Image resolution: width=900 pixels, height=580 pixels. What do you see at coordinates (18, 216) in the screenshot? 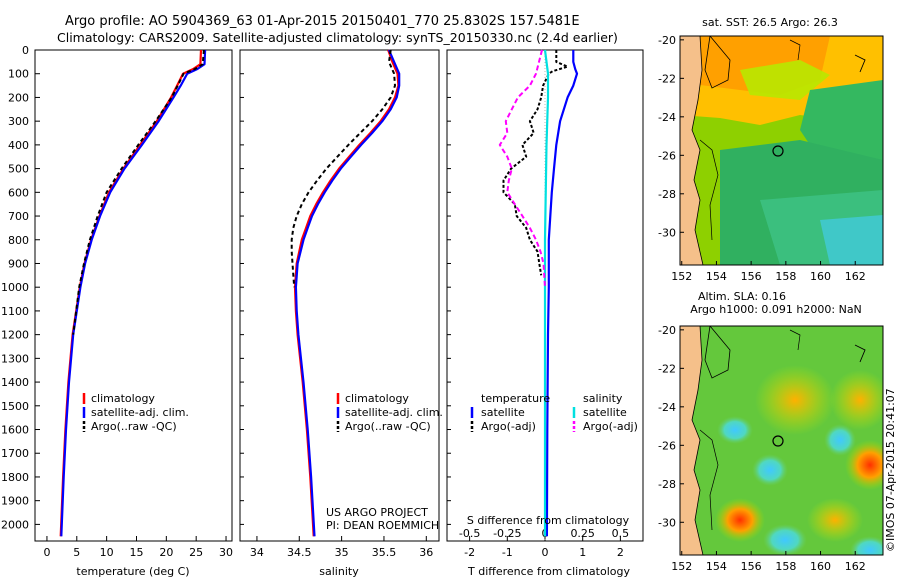
I see `depth-tick-label: 700` at bounding box center [18, 216].